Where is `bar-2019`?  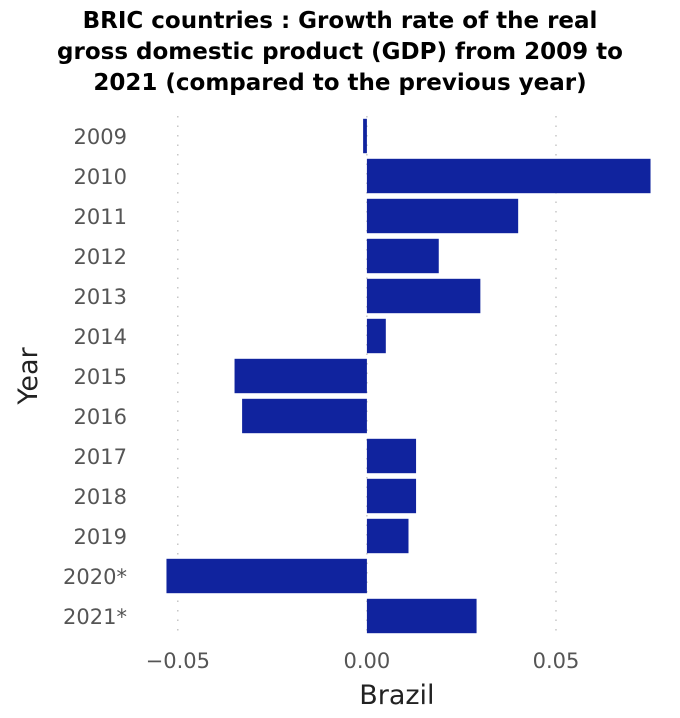 bar-2019 is located at coordinates (387, 536).